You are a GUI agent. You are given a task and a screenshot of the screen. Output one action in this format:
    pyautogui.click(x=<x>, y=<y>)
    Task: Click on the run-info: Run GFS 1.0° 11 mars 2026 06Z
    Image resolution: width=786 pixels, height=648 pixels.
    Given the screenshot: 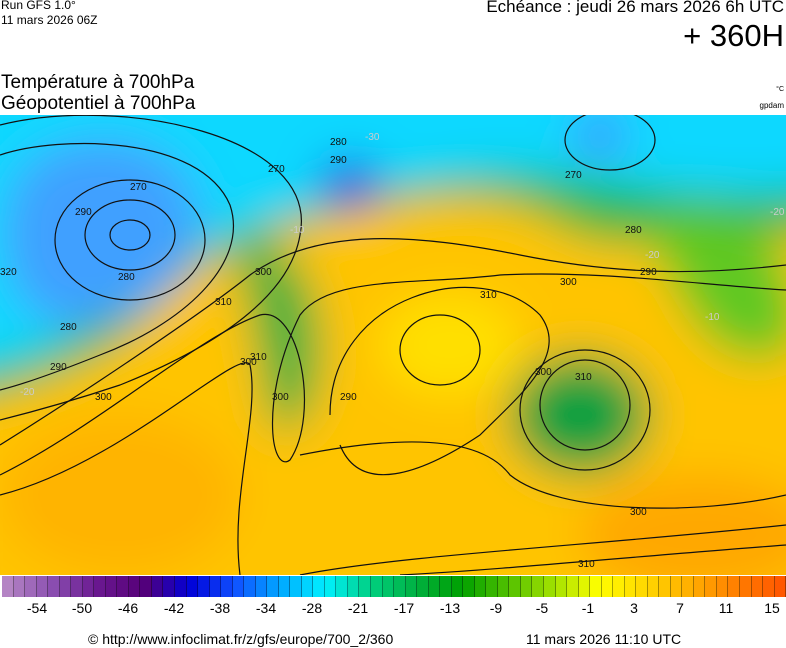 What is the action you would take?
    pyautogui.click(x=49, y=14)
    